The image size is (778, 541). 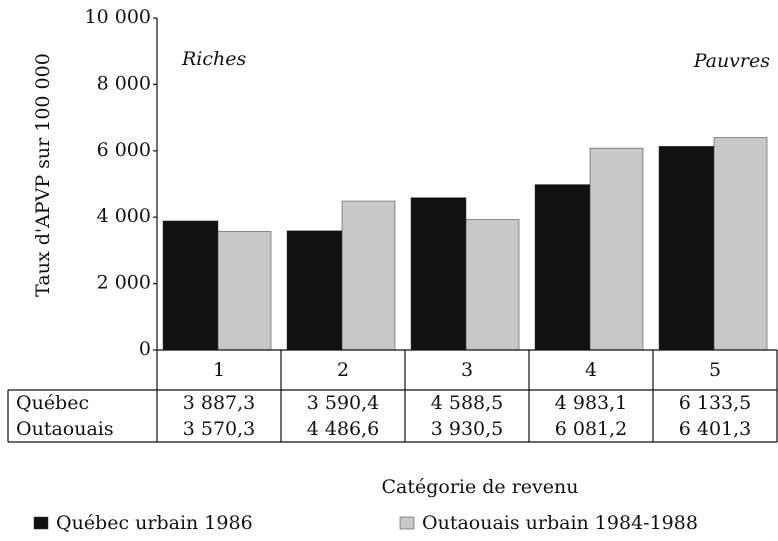 I want to click on table-cell: 4 983,1, so click(x=591, y=403).